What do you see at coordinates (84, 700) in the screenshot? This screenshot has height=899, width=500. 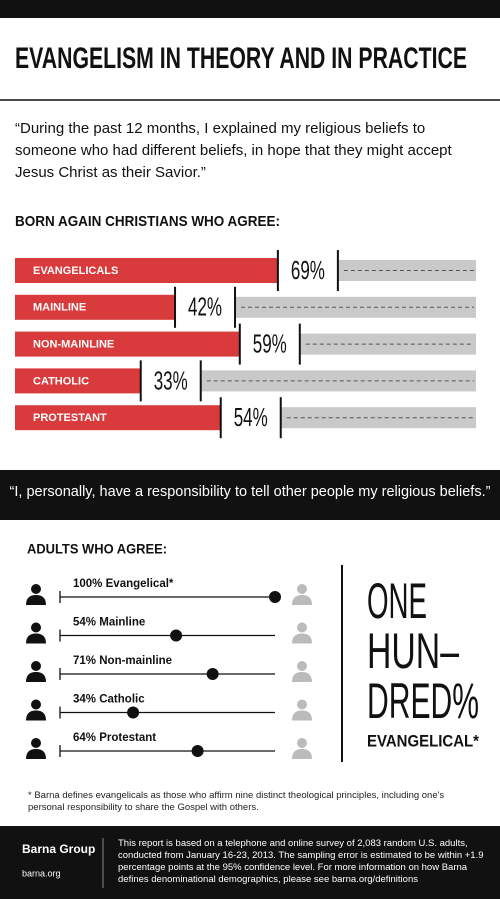 I see `value-label: 34%` at bounding box center [84, 700].